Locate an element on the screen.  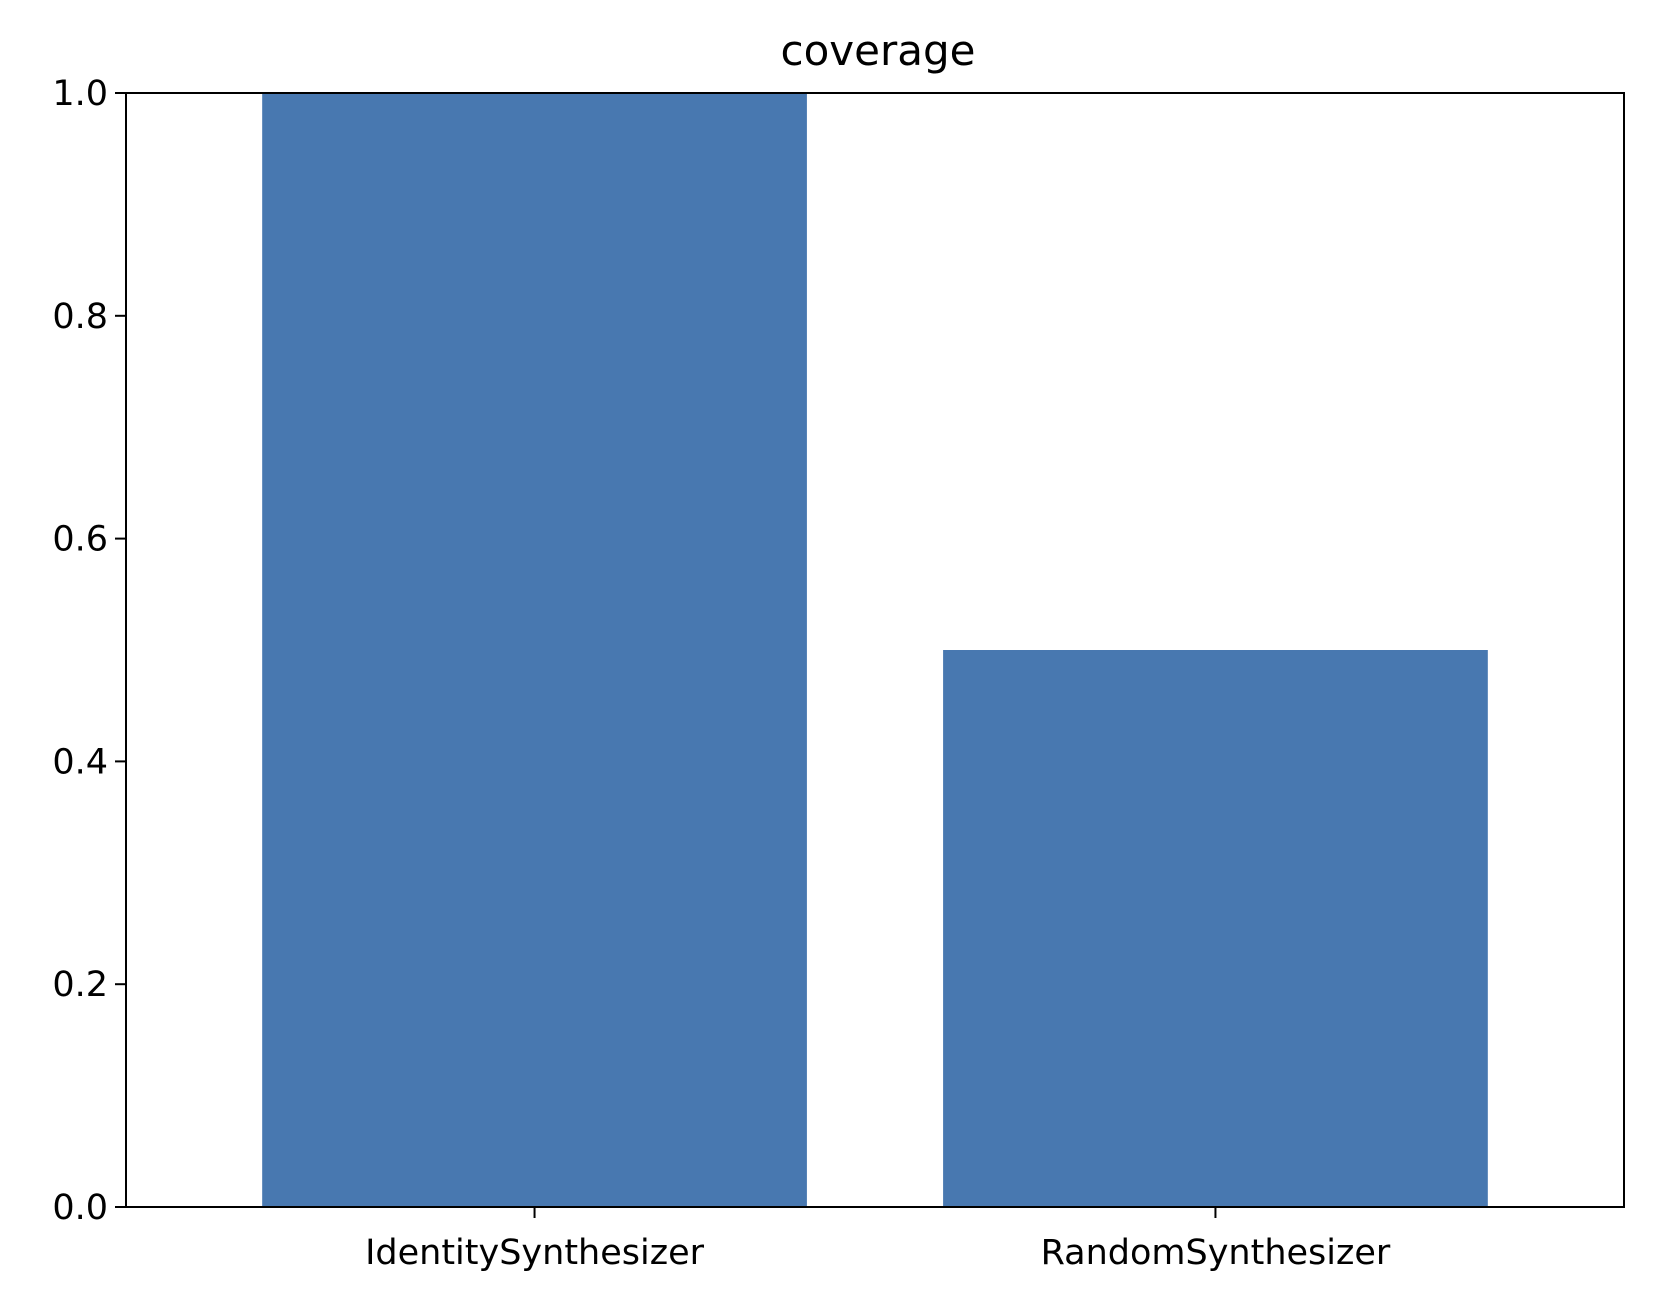
x-axis: IdentitySynthesizer RandomSynthesizer is located at coordinates (878, 1240).